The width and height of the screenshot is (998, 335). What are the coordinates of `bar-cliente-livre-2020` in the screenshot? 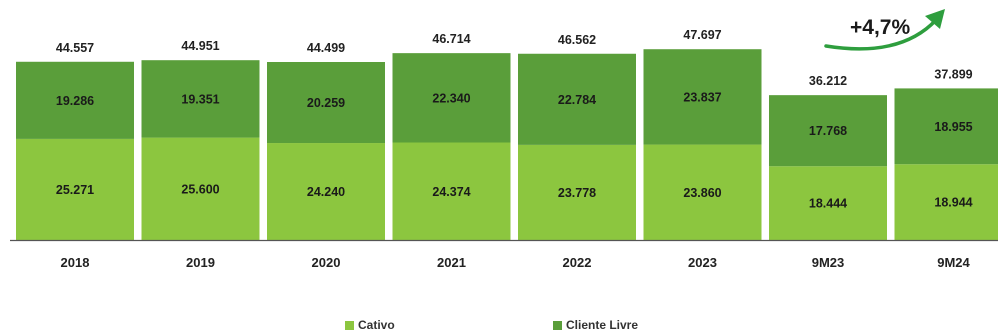 It's located at (326, 103).